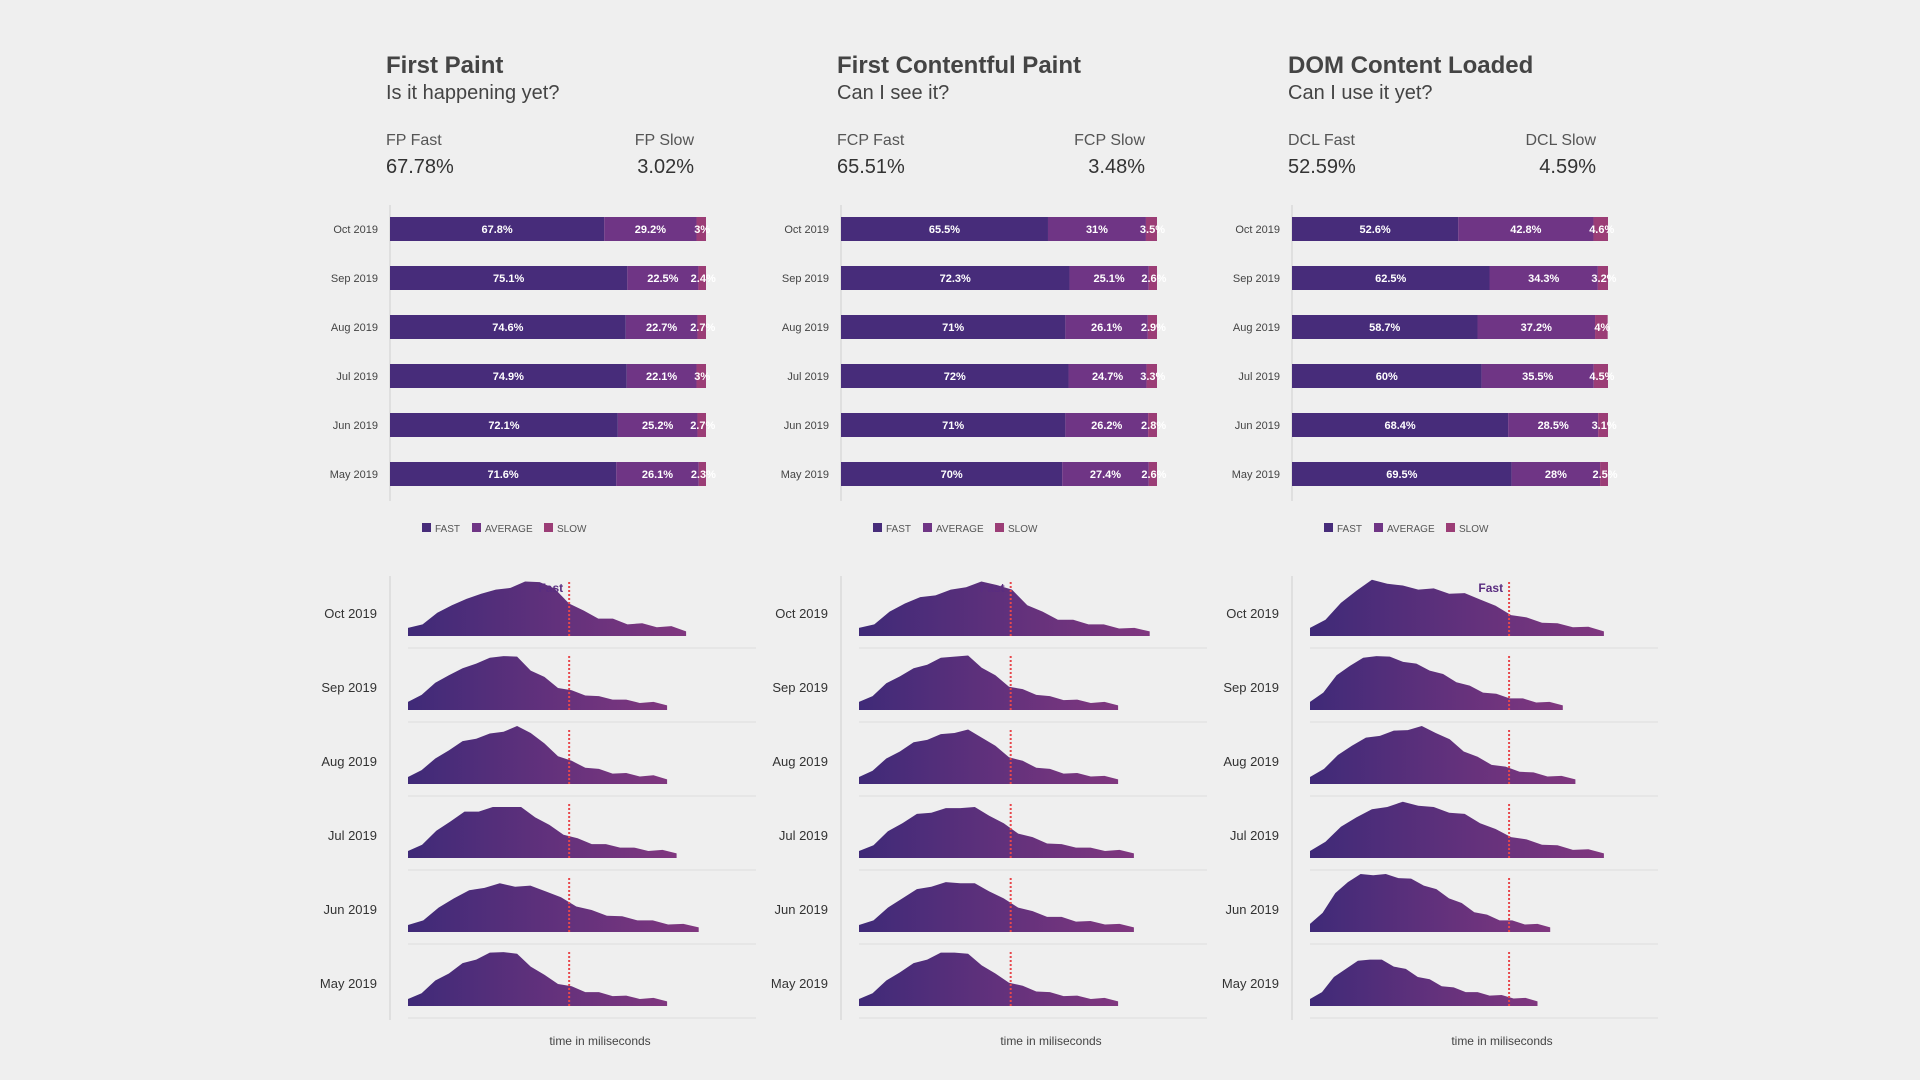 This screenshot has height=1080, width=1920. Describe the element at coordinates (1567, 167) in the screenshot. I see `kpi-slow-value: 4.59%` at that location.